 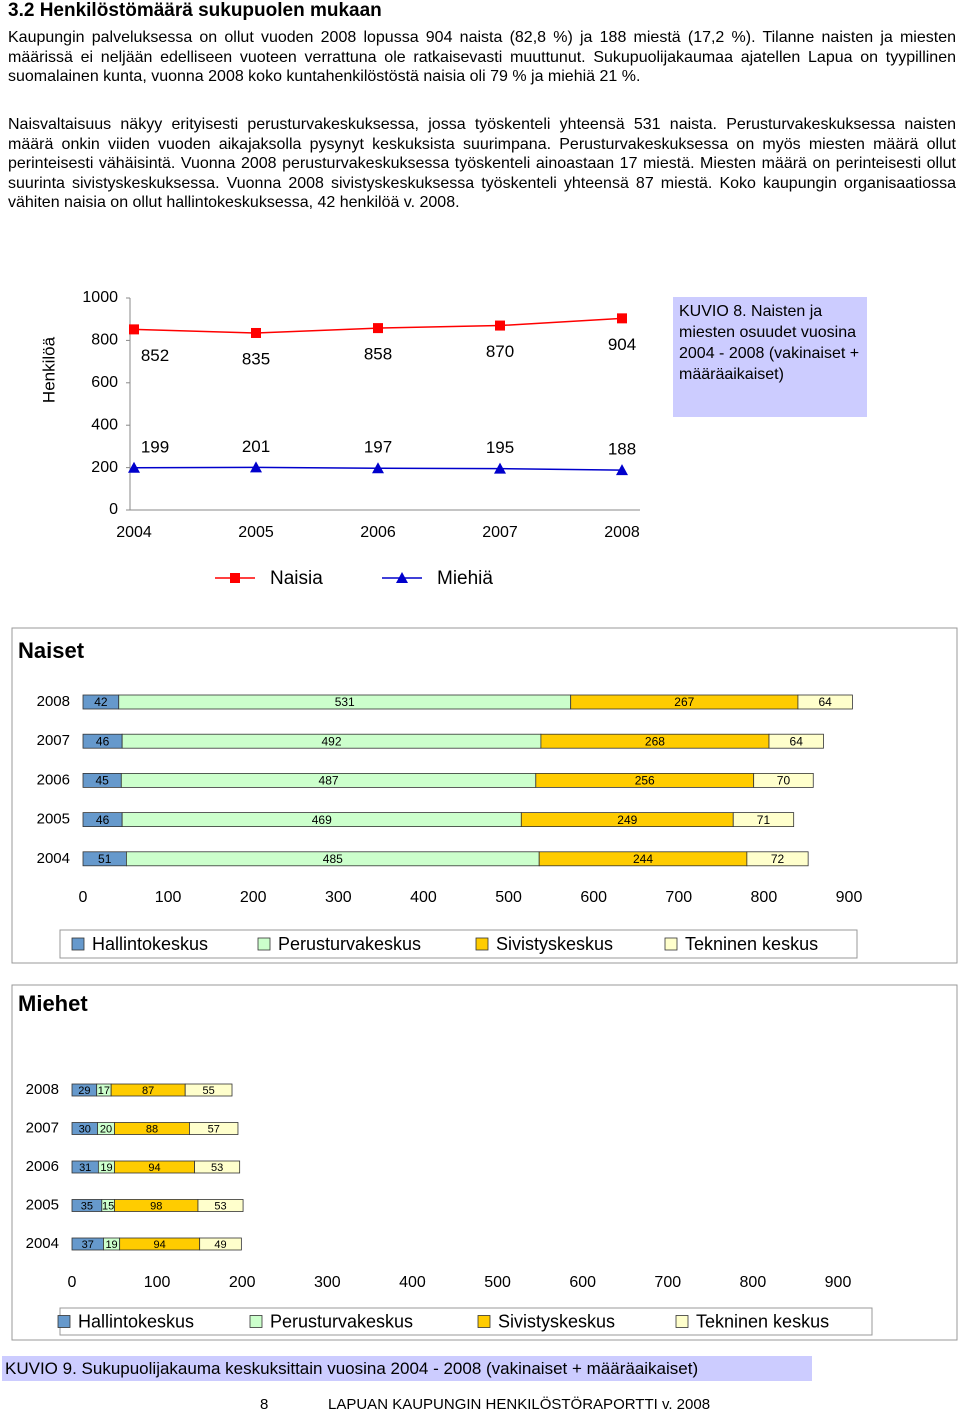 I want to click on data-label: 15, so click(x=108, y=1206).